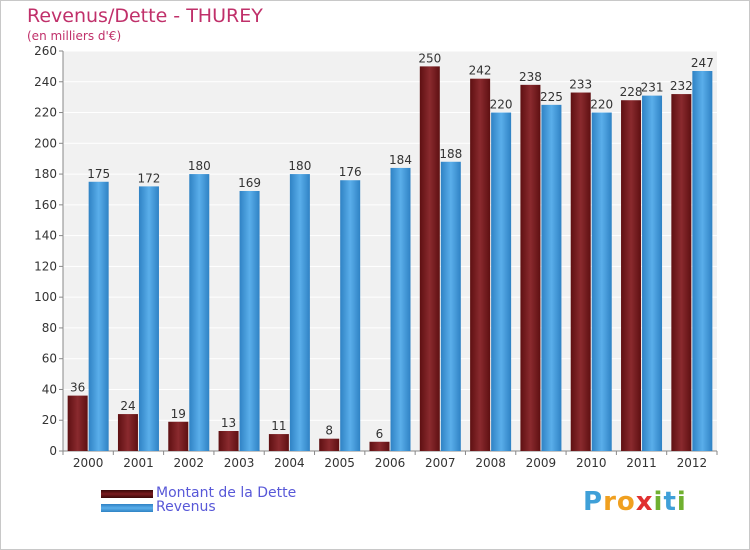 This screenshot has height=550, width=750. I want to click on data-label-dette-2011: 228, so click(631, 92).